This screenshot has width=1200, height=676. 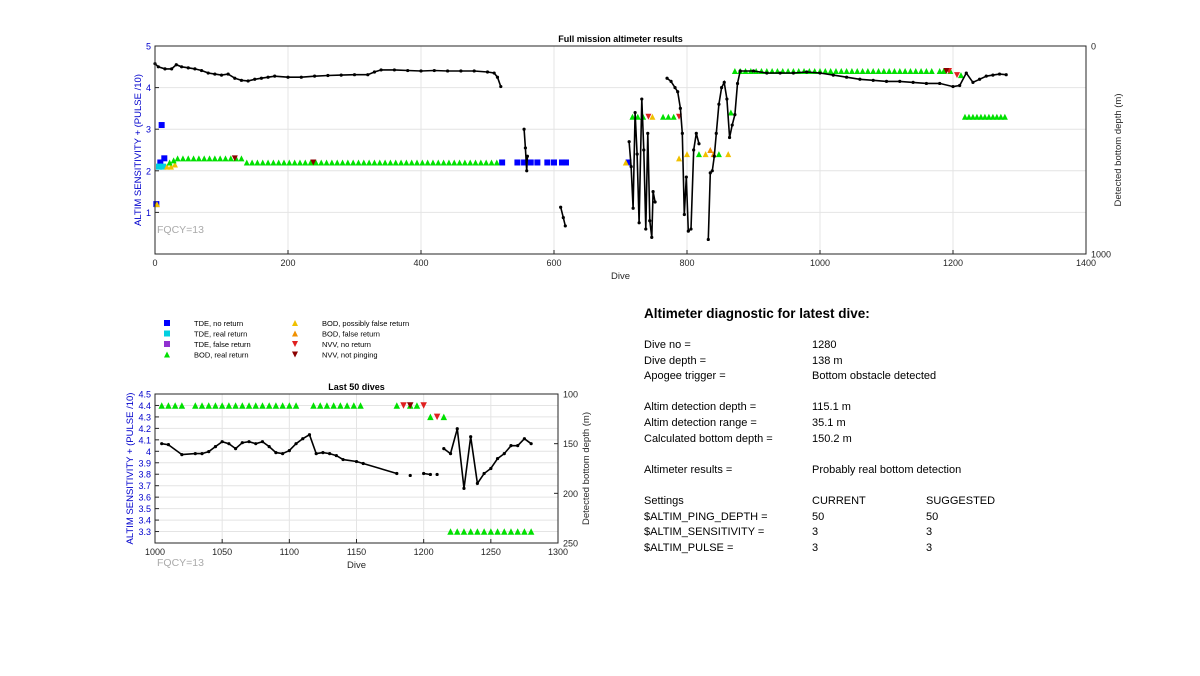 What do you see at coordinates (222, 344) in the screenshot?
I see `legend-label: TDE, false return` at bounding box center [222, 344].